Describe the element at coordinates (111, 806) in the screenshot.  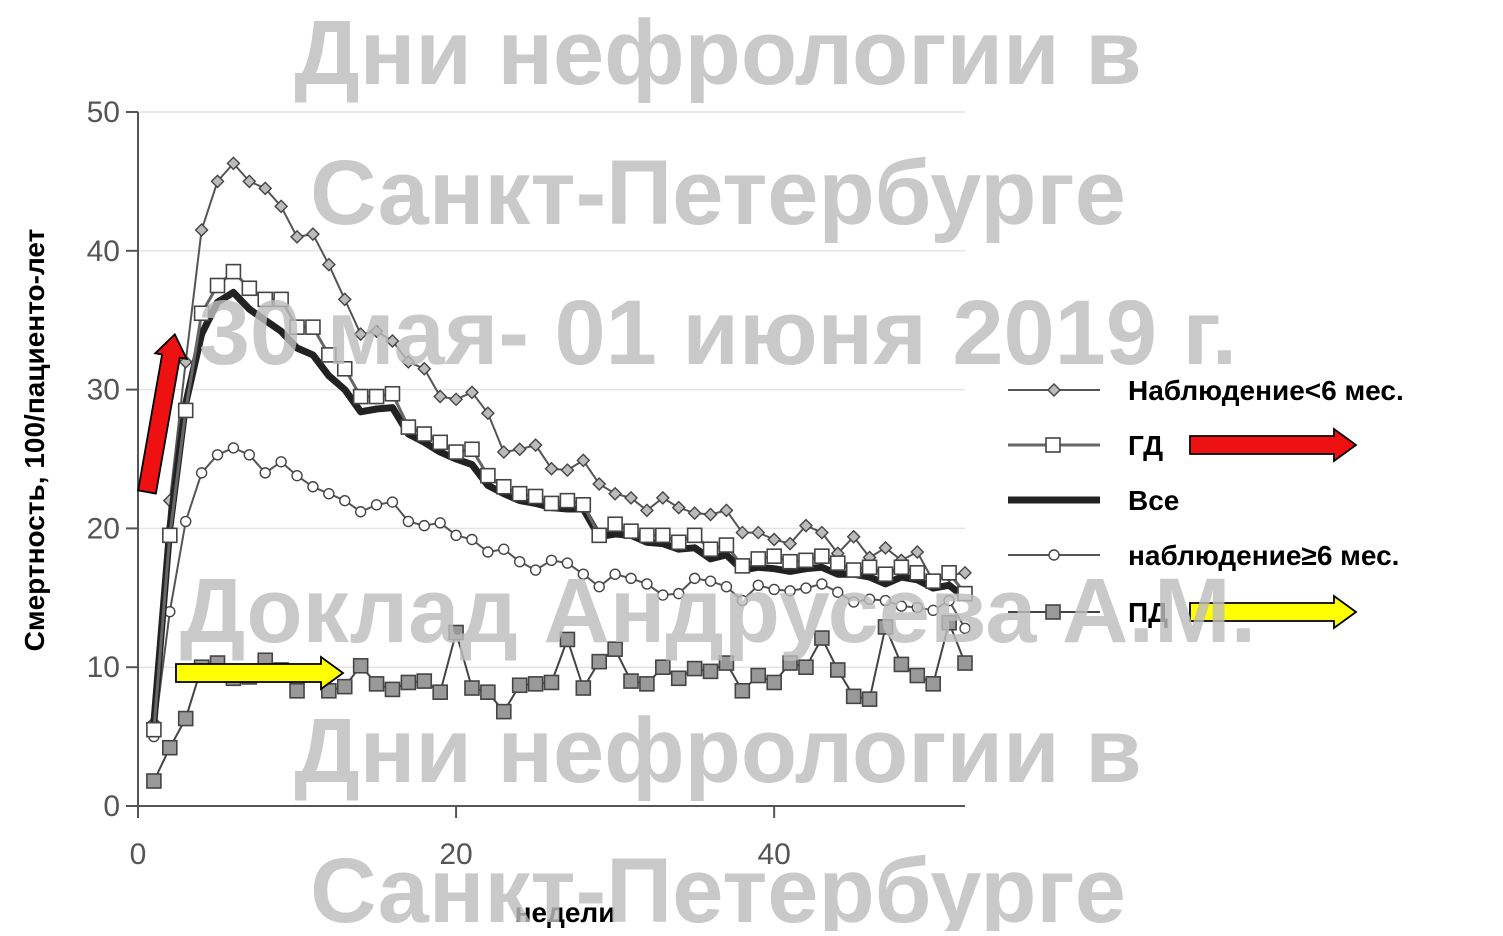
I see `y-tick-label: 0` at that location.